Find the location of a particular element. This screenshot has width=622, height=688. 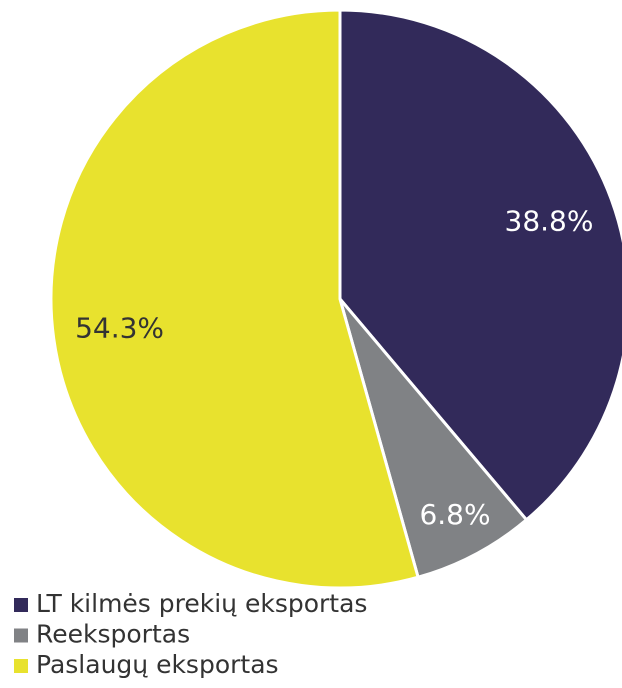

legend-label: LT kilmės prekių eksportas is located at coordinates (201, 603).